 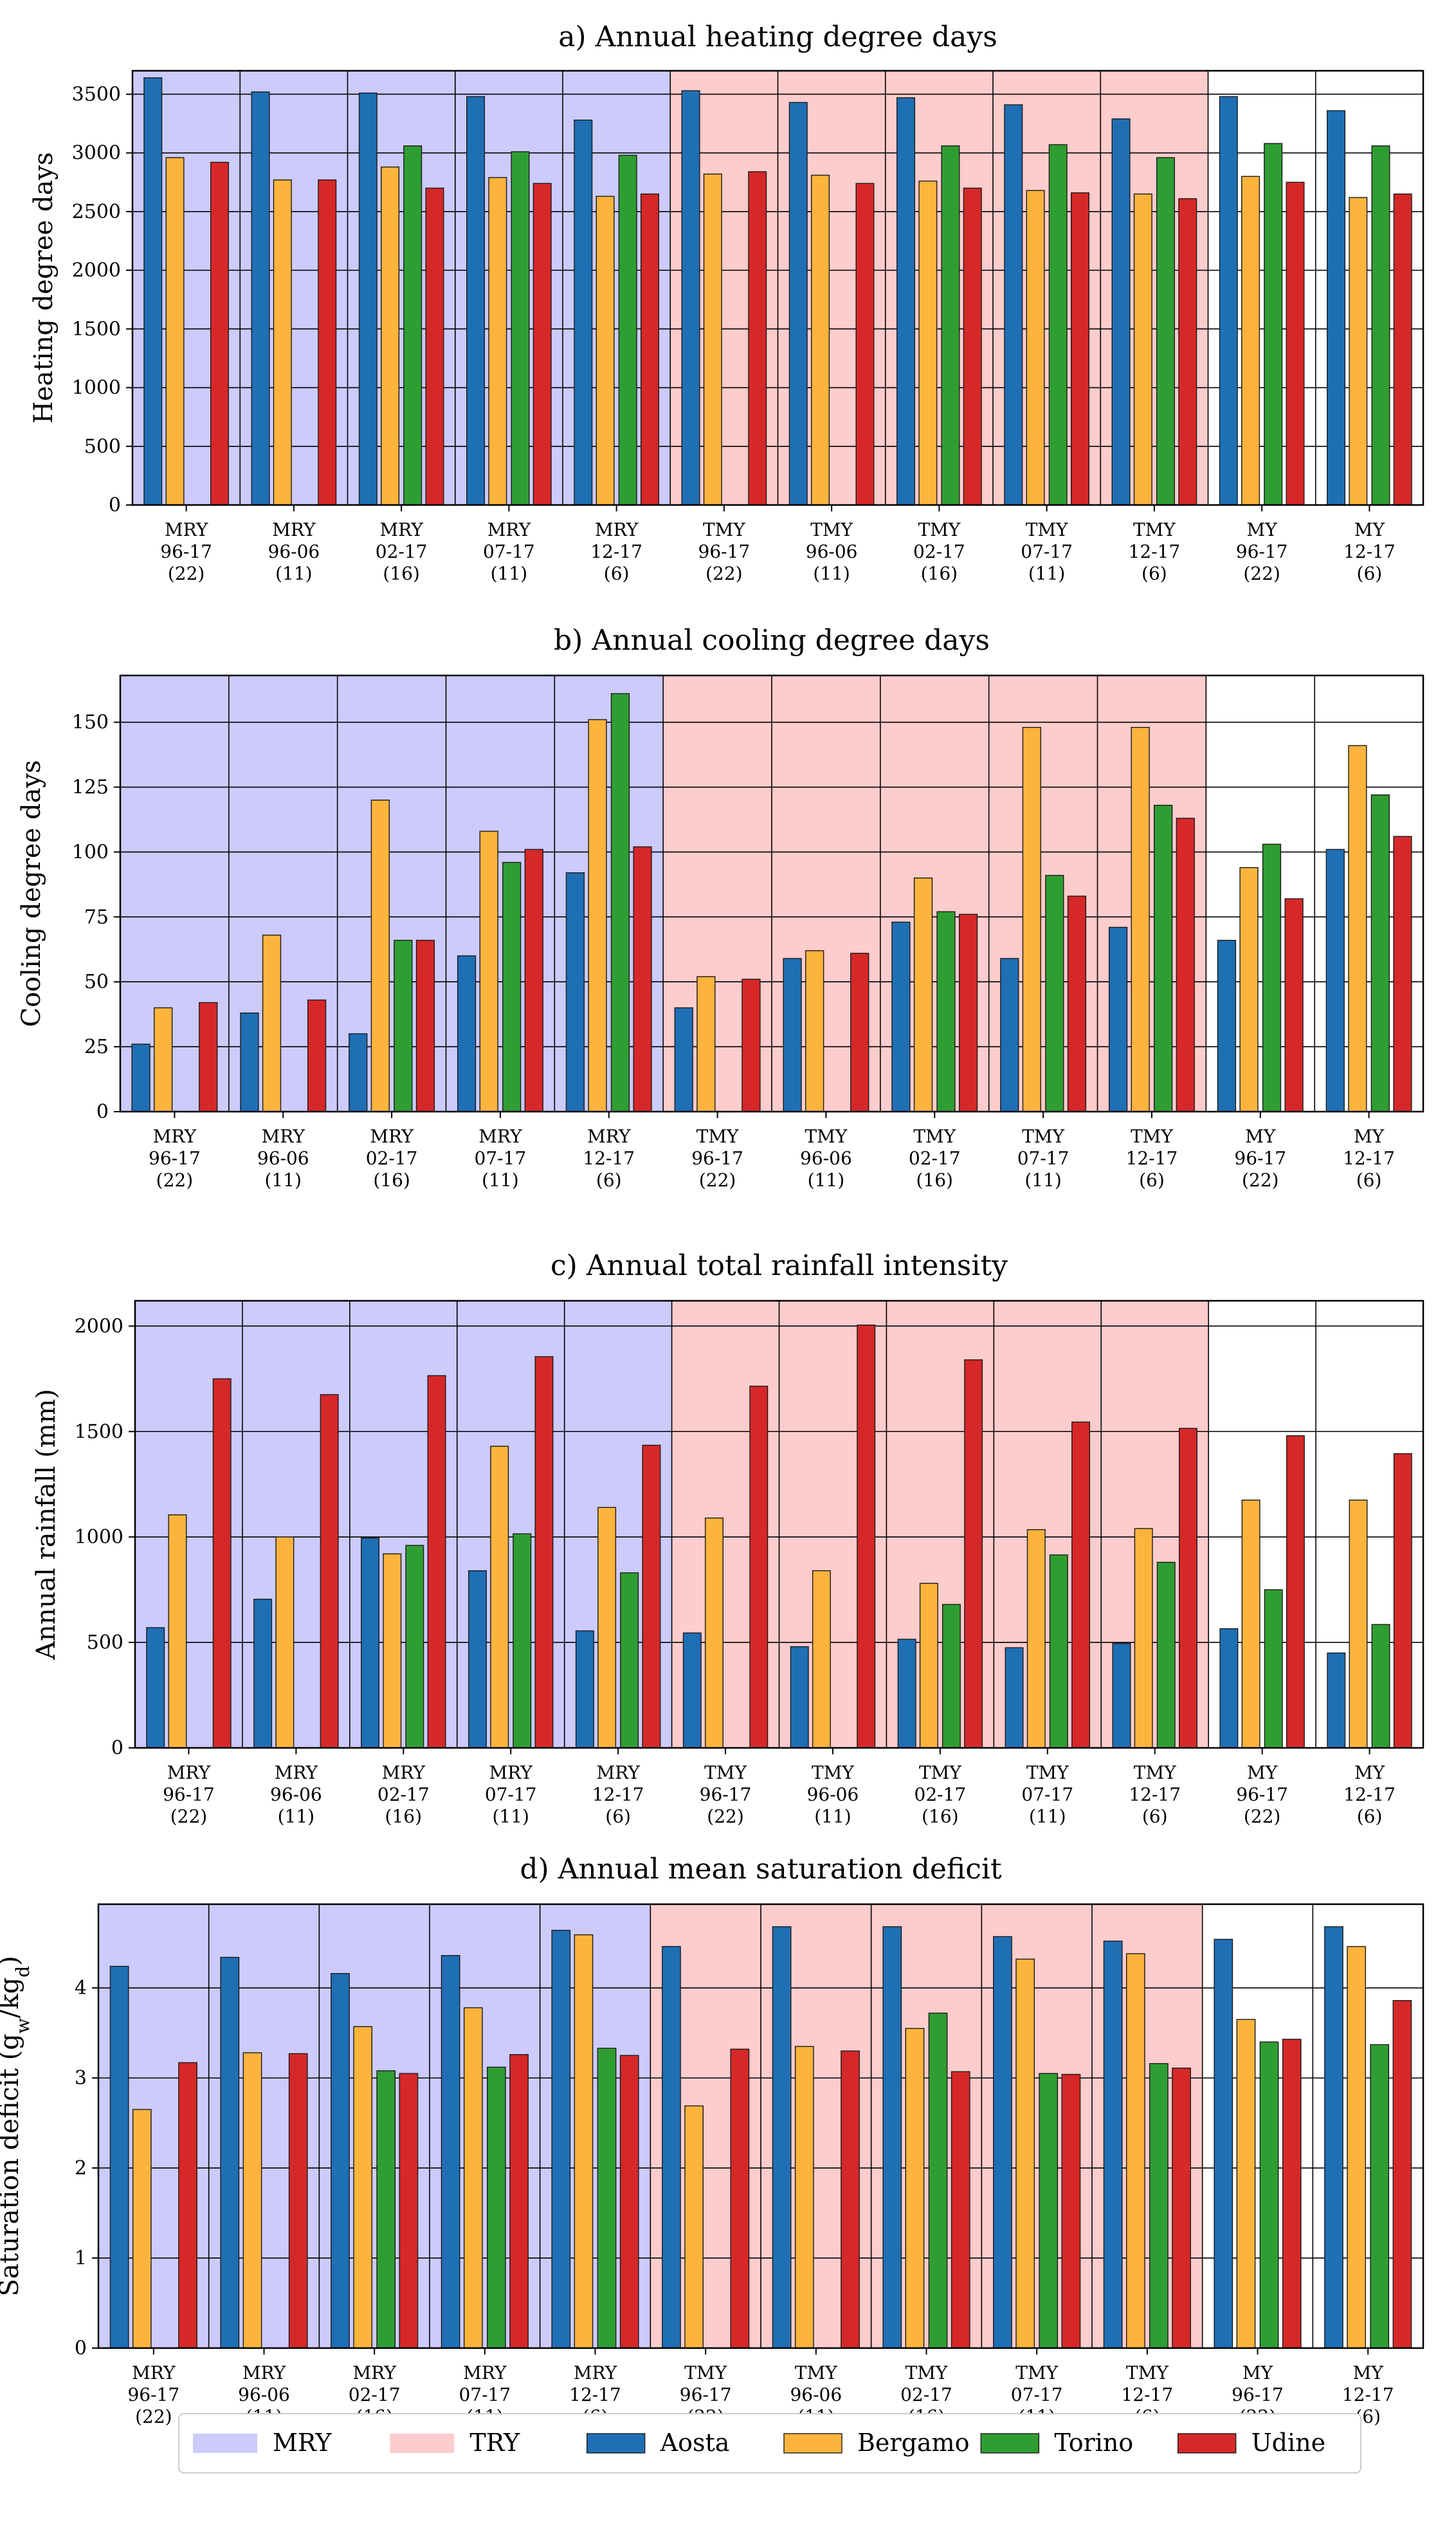 I want to click on chart-title: a) Annual heating degree days, so click(x=777, y=37).